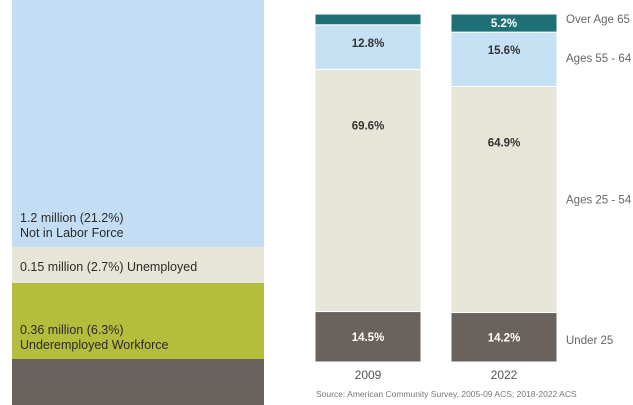 This screenshot has width=633, height=405. What do you see at coordinates (504, 143) in the screenshot?
I see `data-label-2022-ages-25-54: 64.9%` at bounding box center [504, 143].